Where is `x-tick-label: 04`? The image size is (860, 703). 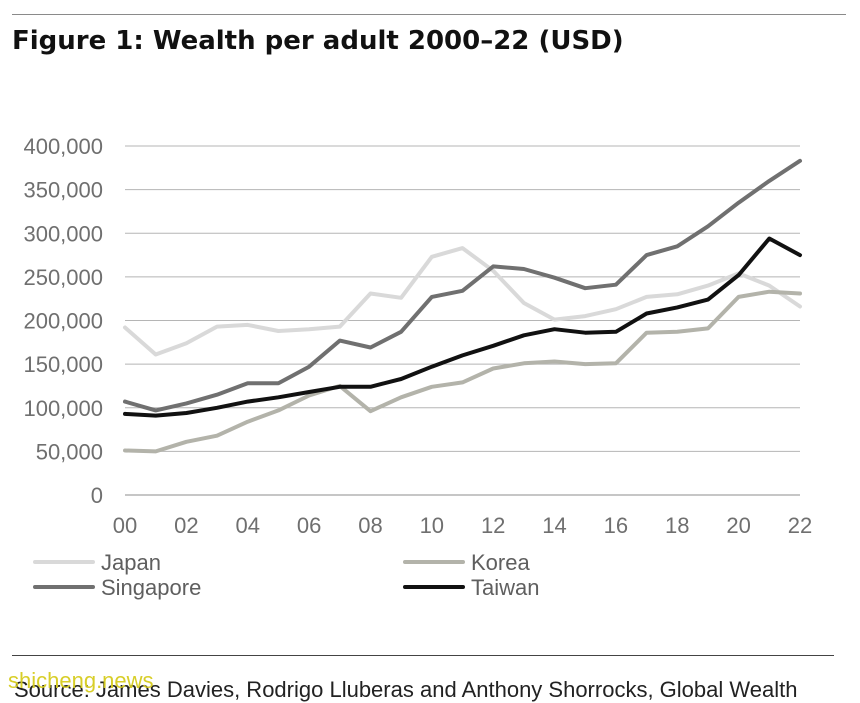 x-tick-label: 04 is located at coordinates (247, 525).